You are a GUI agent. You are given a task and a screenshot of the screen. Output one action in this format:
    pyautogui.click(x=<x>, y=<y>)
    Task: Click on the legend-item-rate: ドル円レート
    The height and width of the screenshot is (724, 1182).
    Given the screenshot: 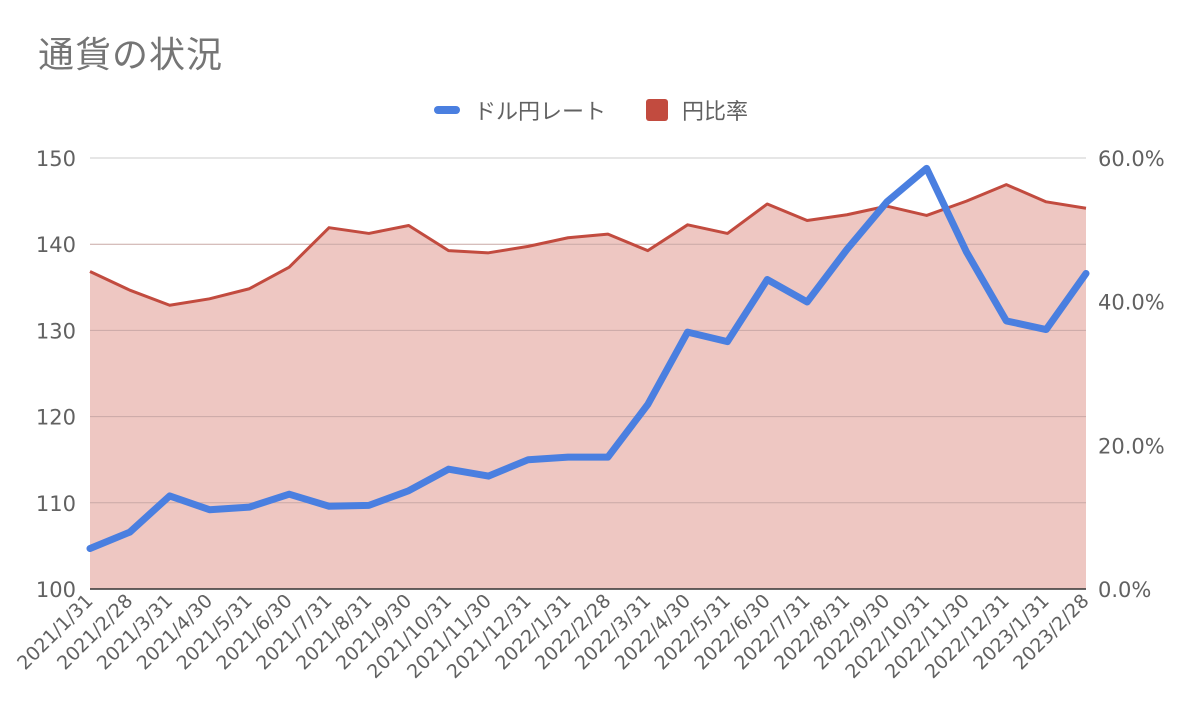 What is the action you would take?
    pyautogui.click(x=519, y=110)
    